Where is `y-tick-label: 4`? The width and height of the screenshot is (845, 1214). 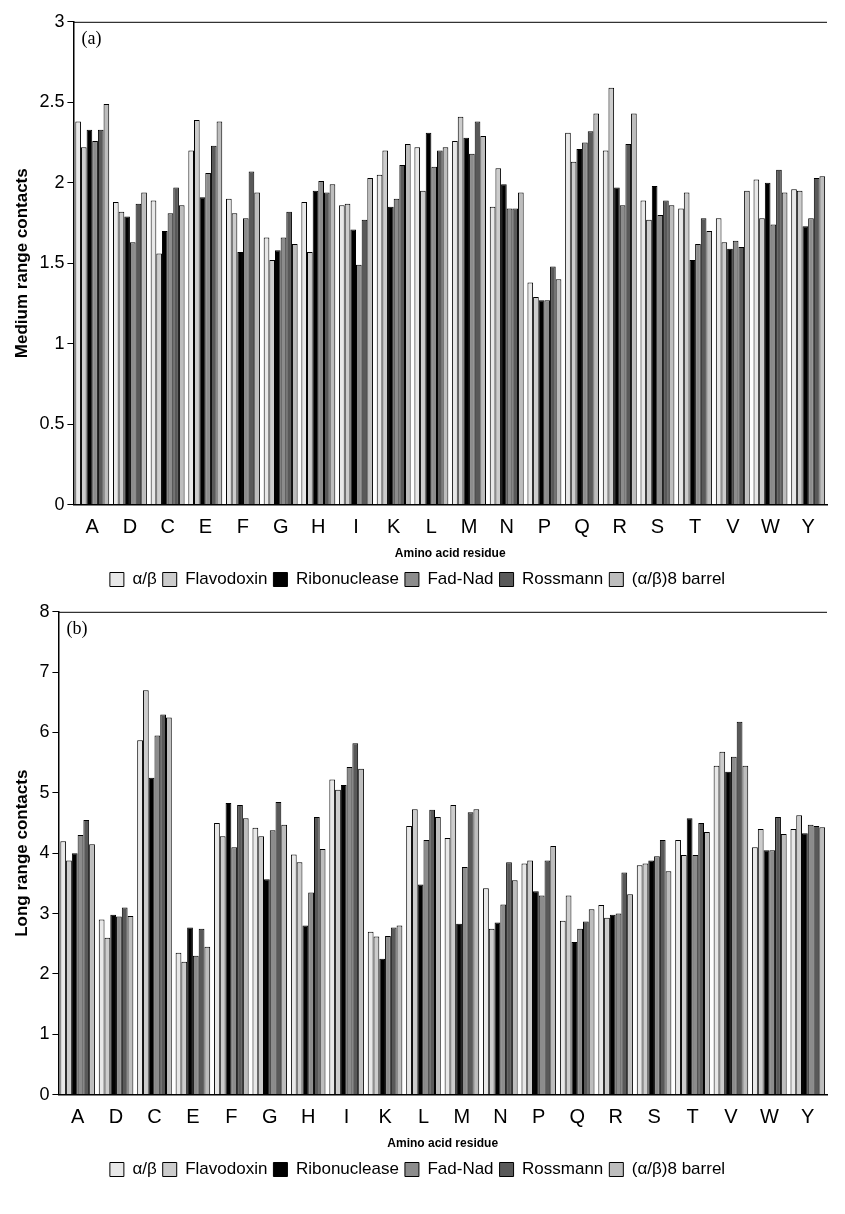 y-tick-label: 4 is located at coordinates (44, 852).